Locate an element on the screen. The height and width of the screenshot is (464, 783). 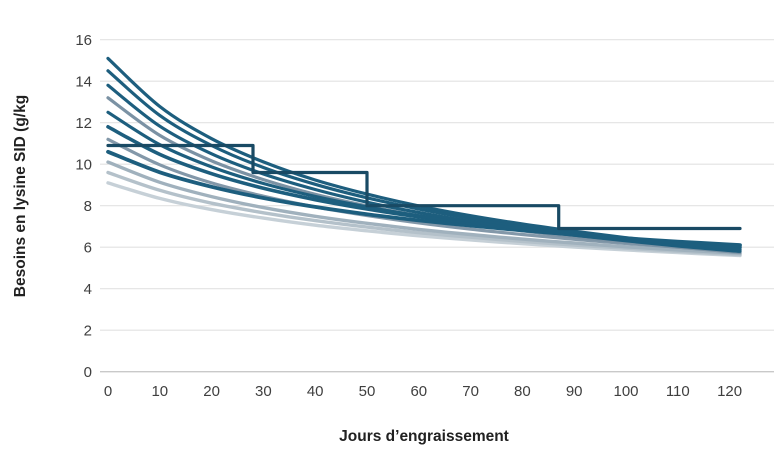
x-tick-label: 90 is located at coordinates (574, 391).